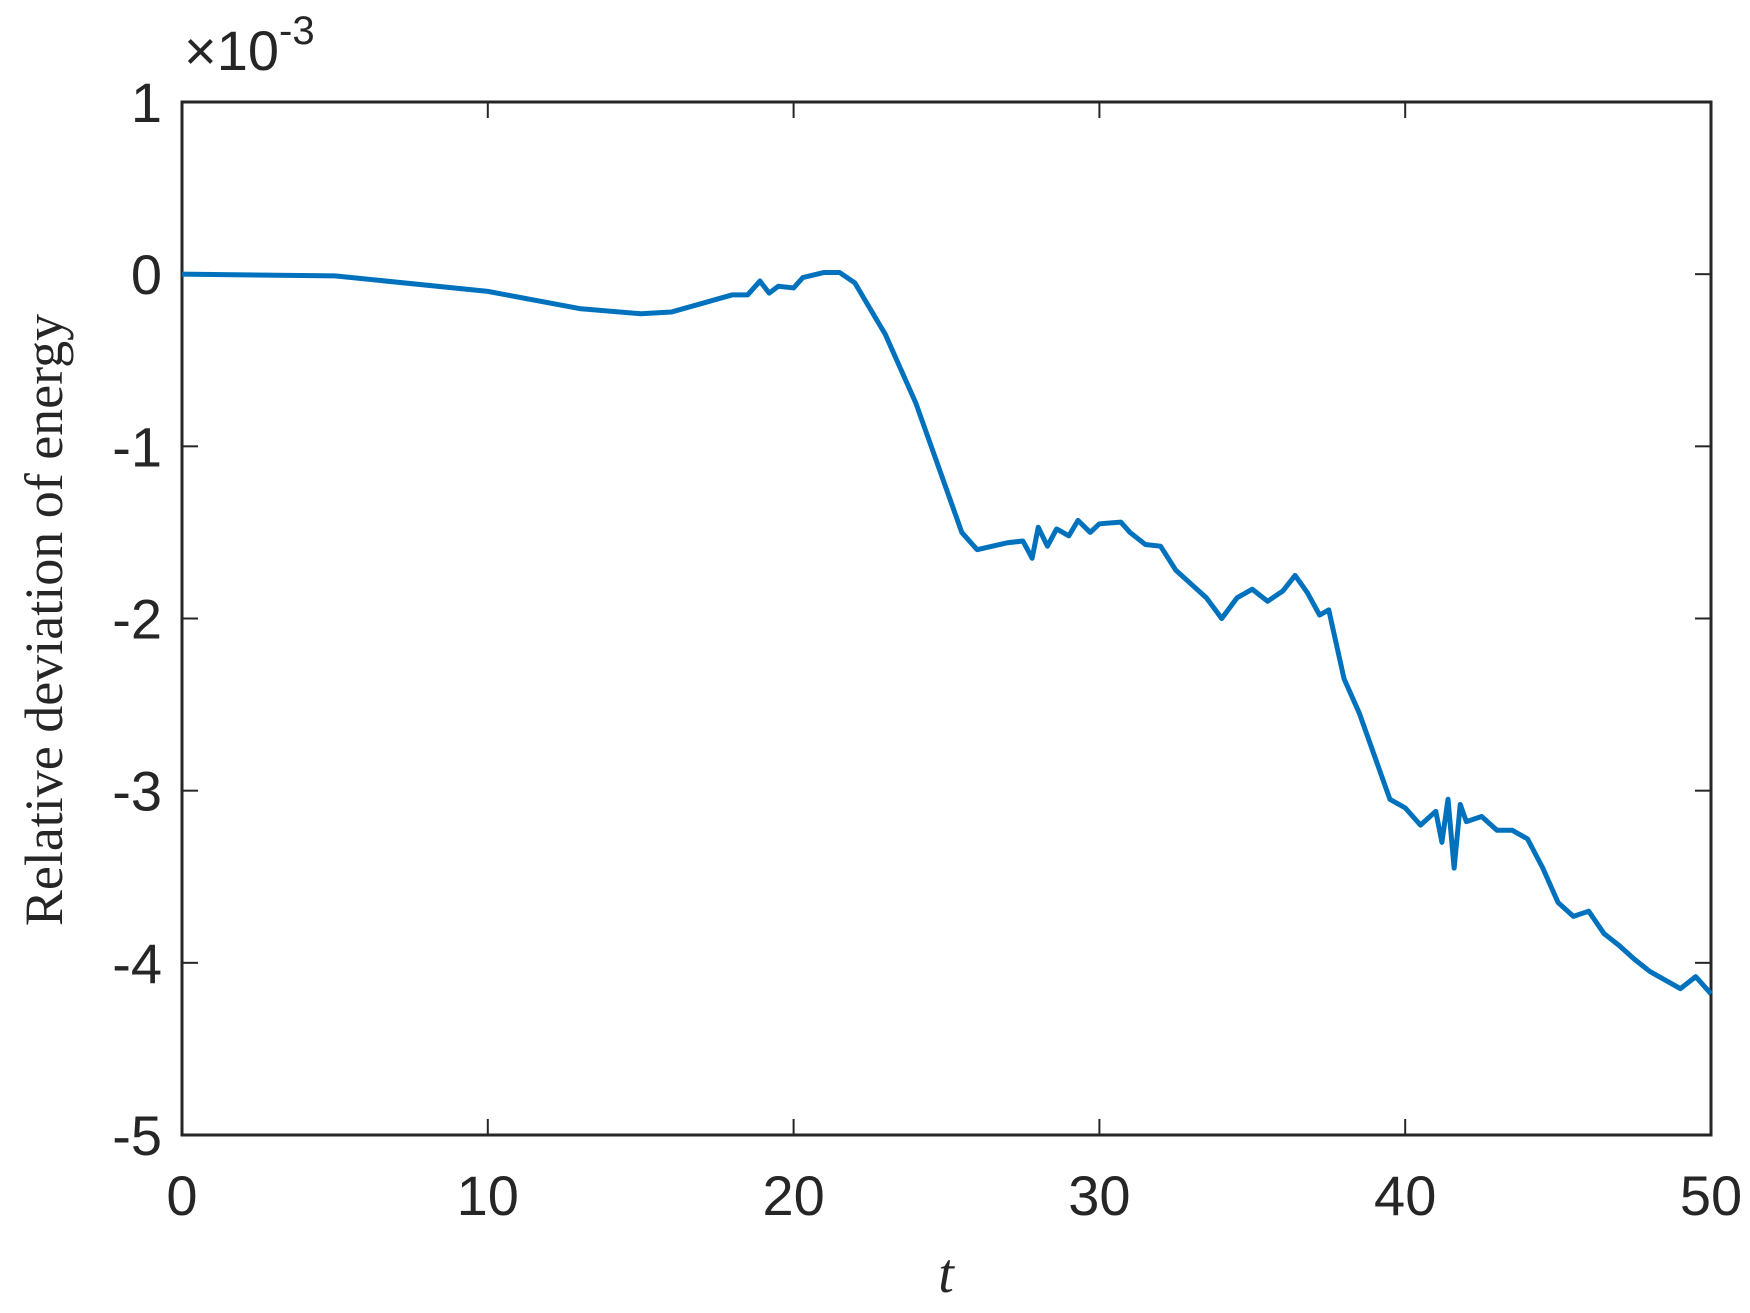 The image size is (1750, 1313). I want to click on x-tick-label: 10, so click(488, 1195).